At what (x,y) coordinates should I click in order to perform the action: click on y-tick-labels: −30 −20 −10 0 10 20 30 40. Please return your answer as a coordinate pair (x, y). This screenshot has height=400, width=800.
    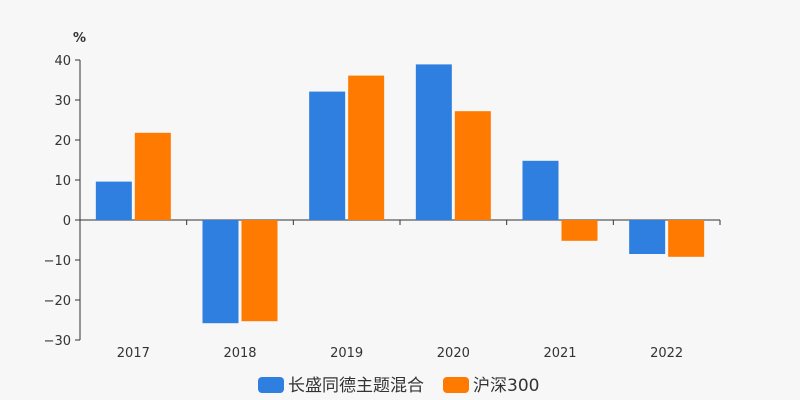
    Looking at the image, I should click on (57, 201).